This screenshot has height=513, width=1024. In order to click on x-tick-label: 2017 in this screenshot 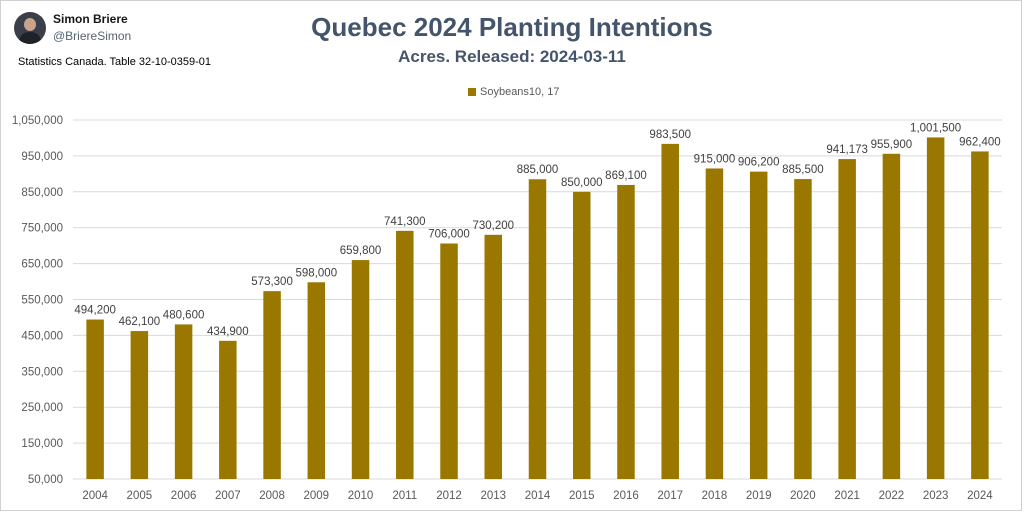, I will do `click(670, 496)`.